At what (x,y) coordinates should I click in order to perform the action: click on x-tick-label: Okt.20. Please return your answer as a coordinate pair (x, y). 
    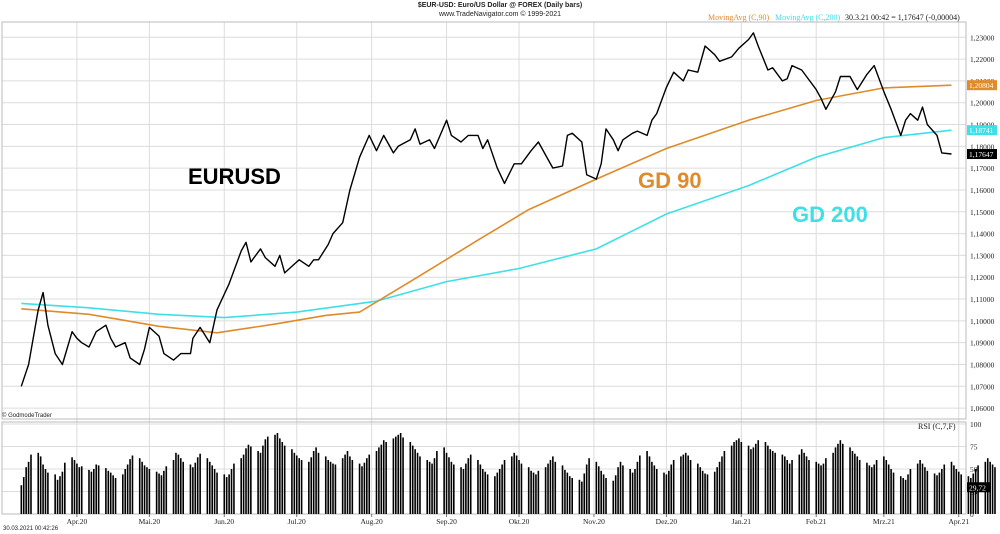
    Looking at the image, I should click on (519, 521).